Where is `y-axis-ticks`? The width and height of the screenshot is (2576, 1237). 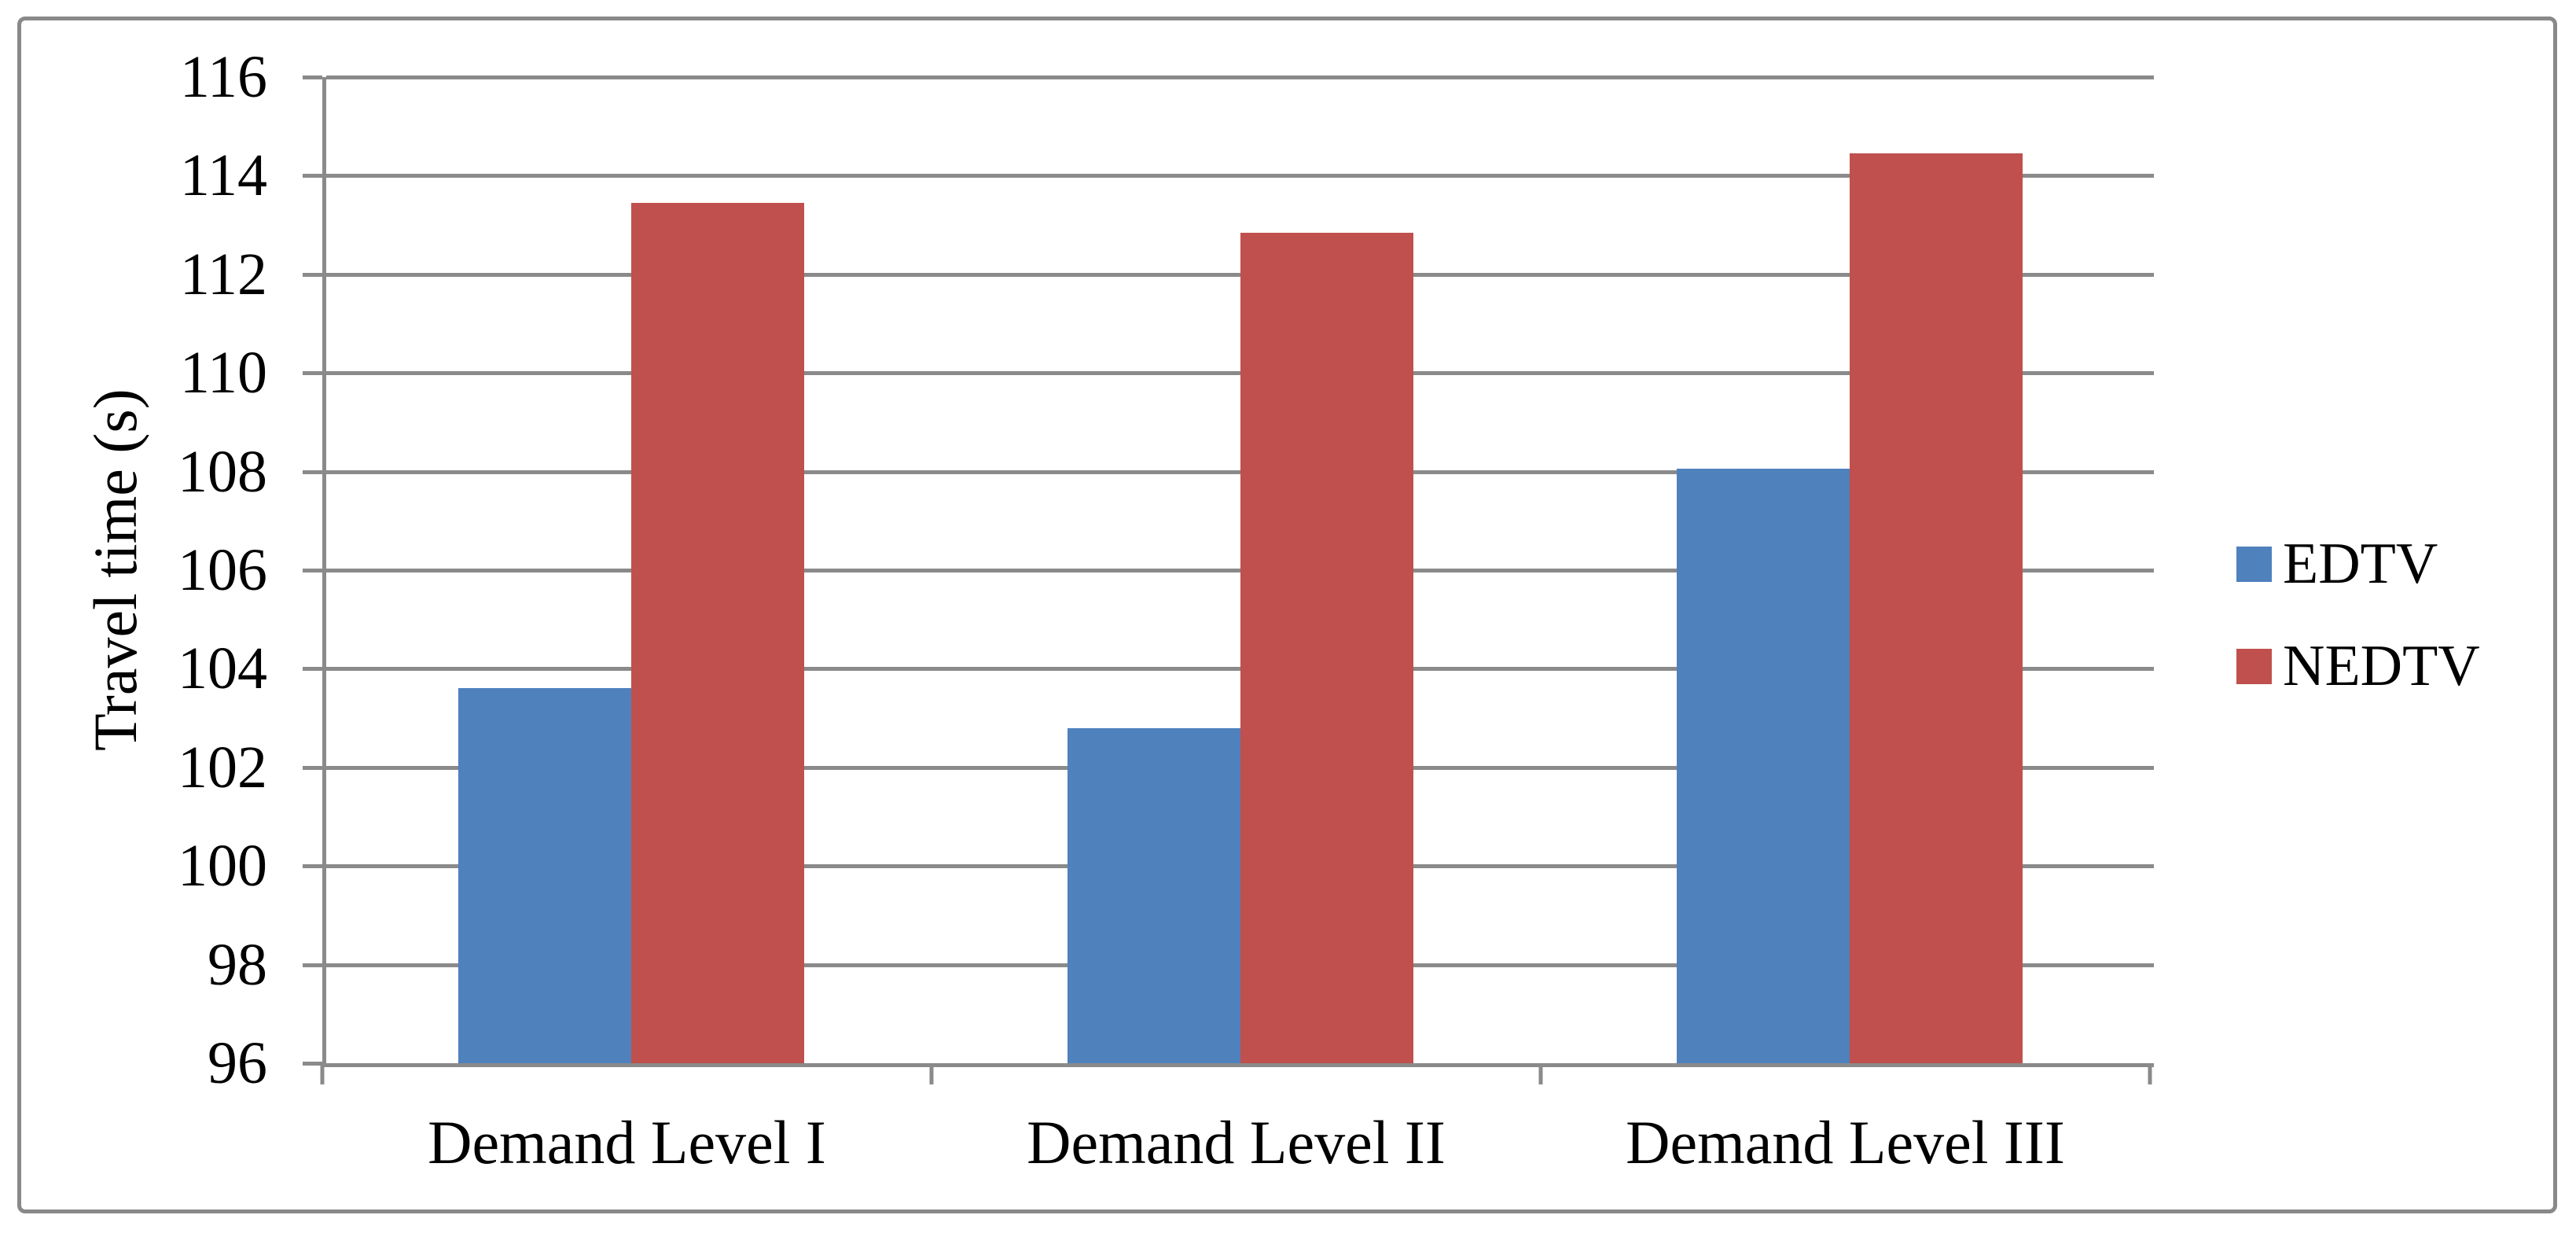
y-axis-ticks is located at coordinates (312, 570).